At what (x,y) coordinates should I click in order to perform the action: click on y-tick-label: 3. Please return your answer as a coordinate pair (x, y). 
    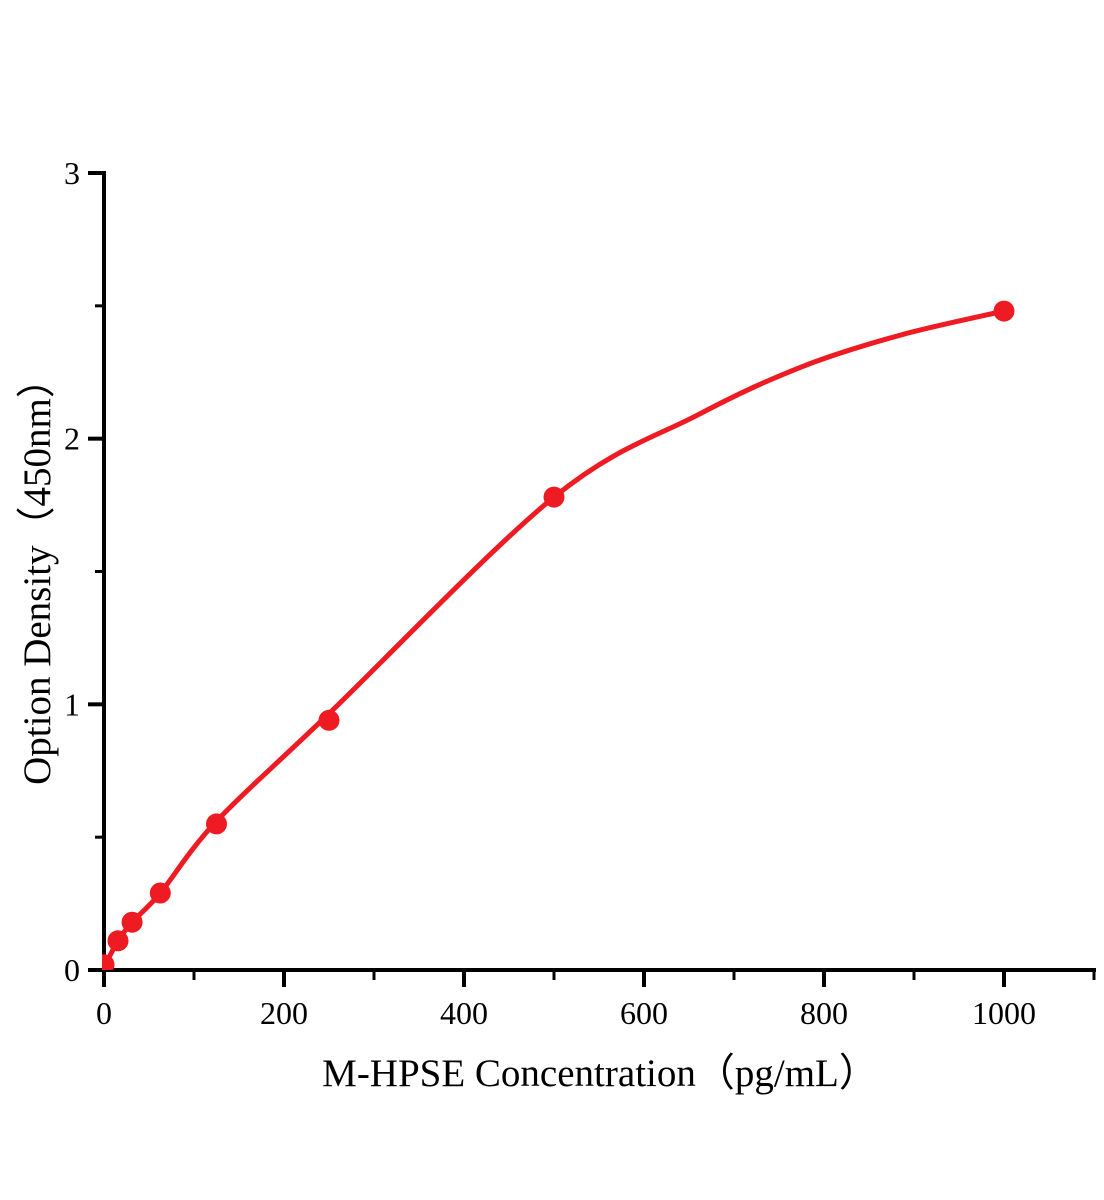
    Looking at the image, I should click on (72, 173).